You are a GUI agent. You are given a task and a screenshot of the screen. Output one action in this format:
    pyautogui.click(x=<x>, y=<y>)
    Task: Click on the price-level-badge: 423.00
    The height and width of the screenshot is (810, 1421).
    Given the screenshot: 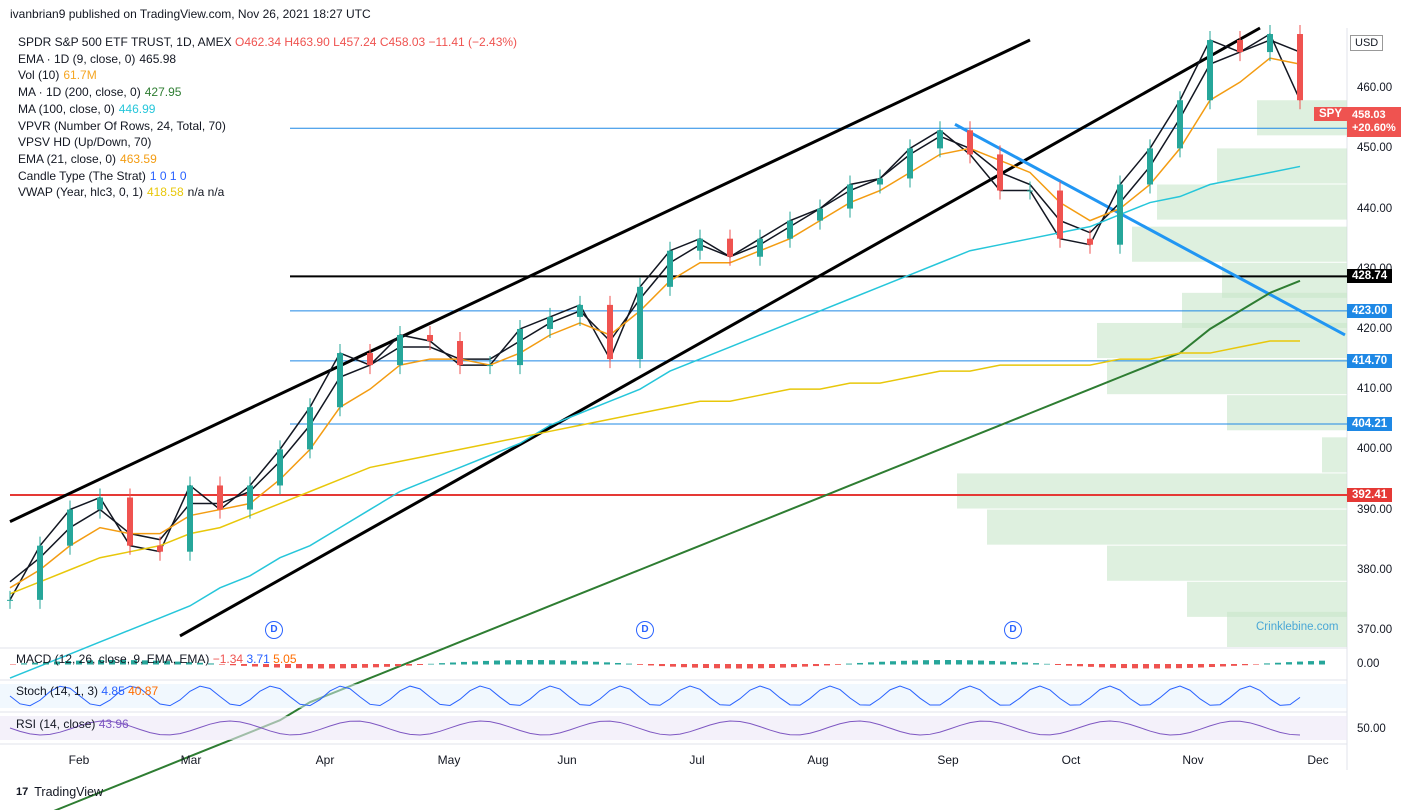 What is the action you would take?
    pyautogui.click(x=1370, y=310)
    